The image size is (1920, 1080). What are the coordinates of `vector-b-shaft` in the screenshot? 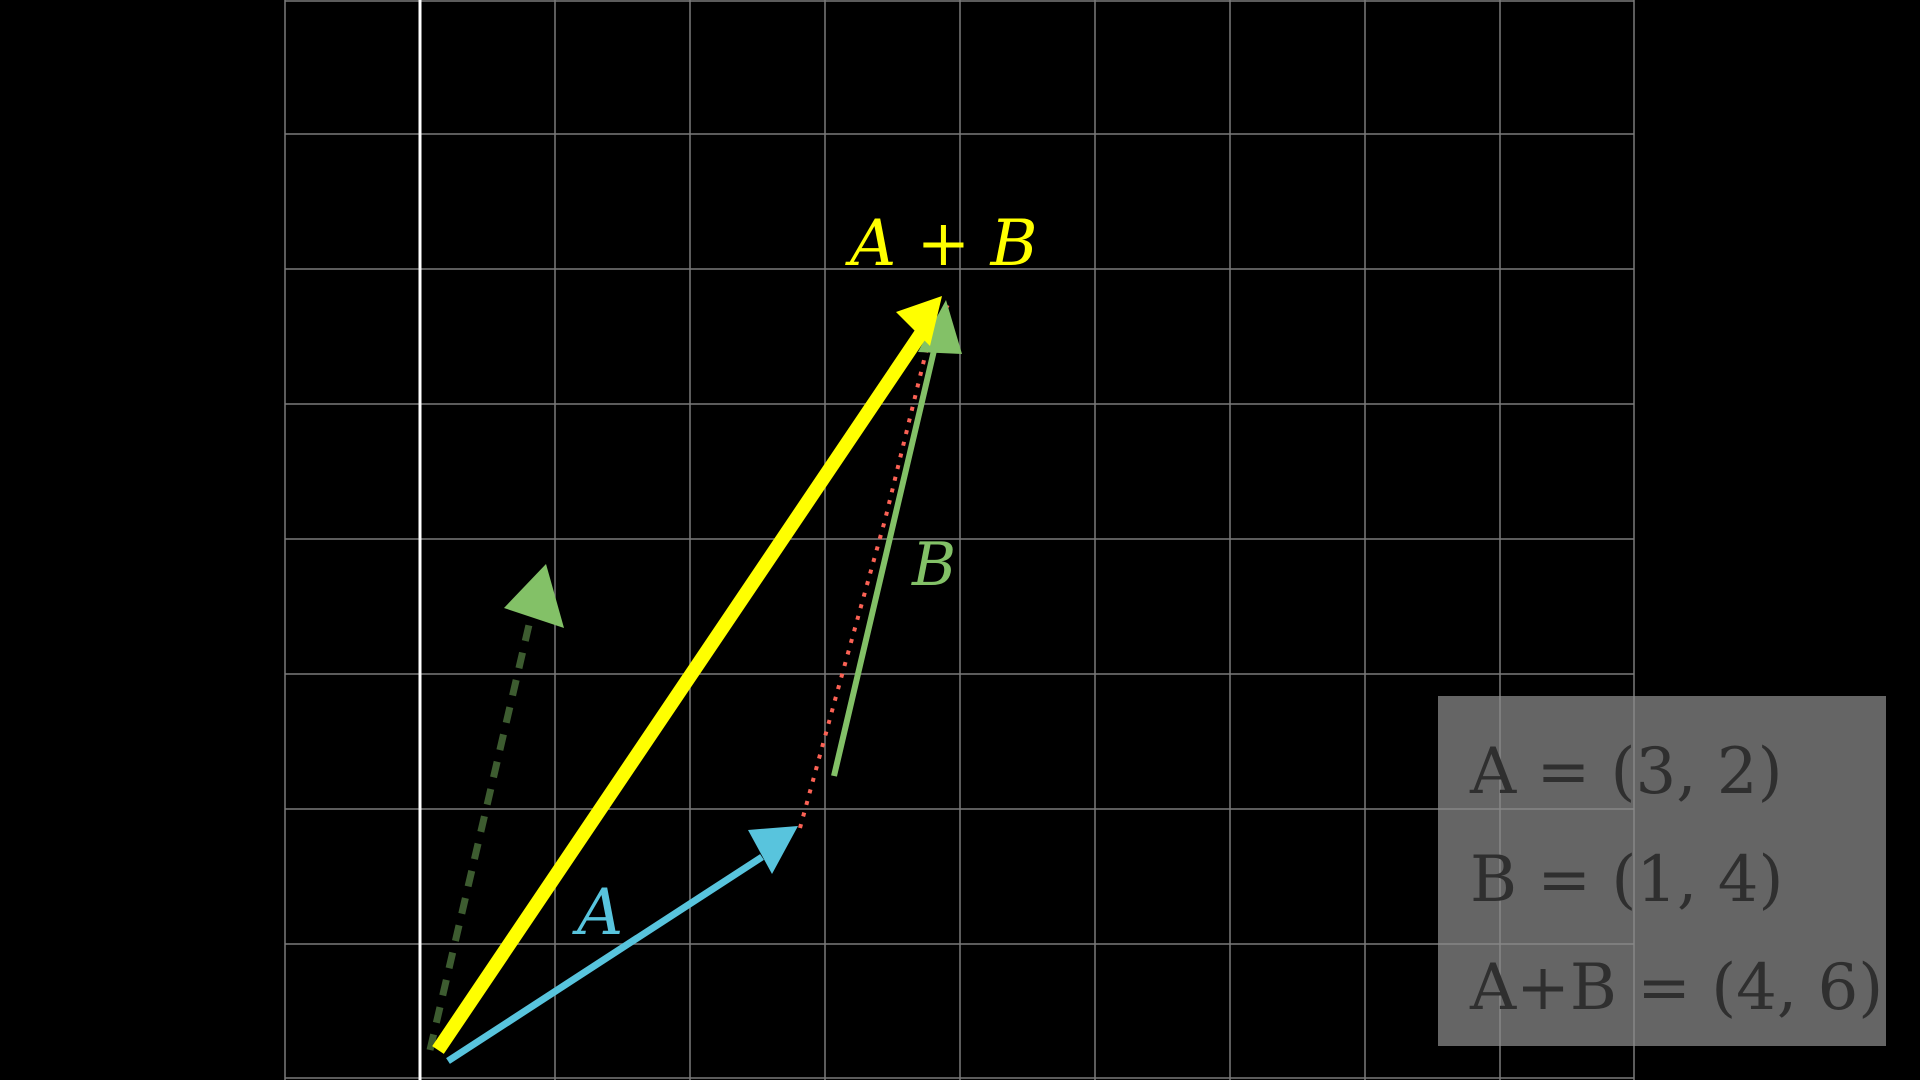 It's located at (885, 559).